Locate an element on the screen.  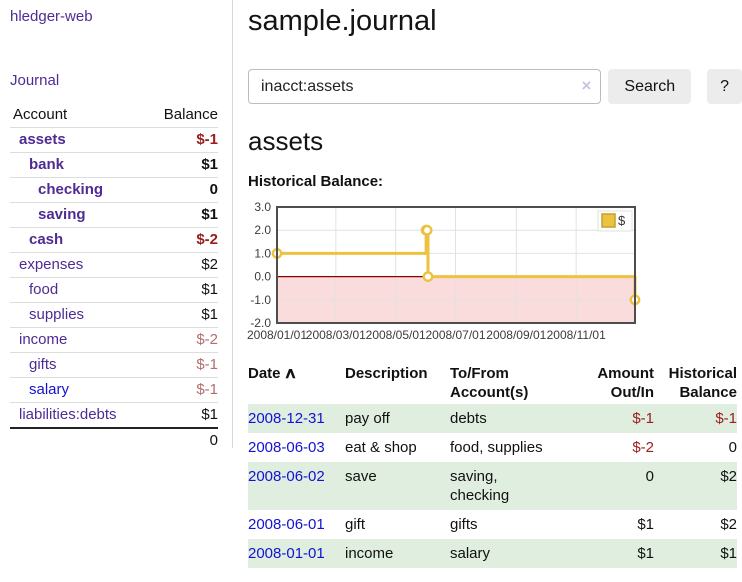
svg-text: 3.0 is located at coordinates (262, 207).